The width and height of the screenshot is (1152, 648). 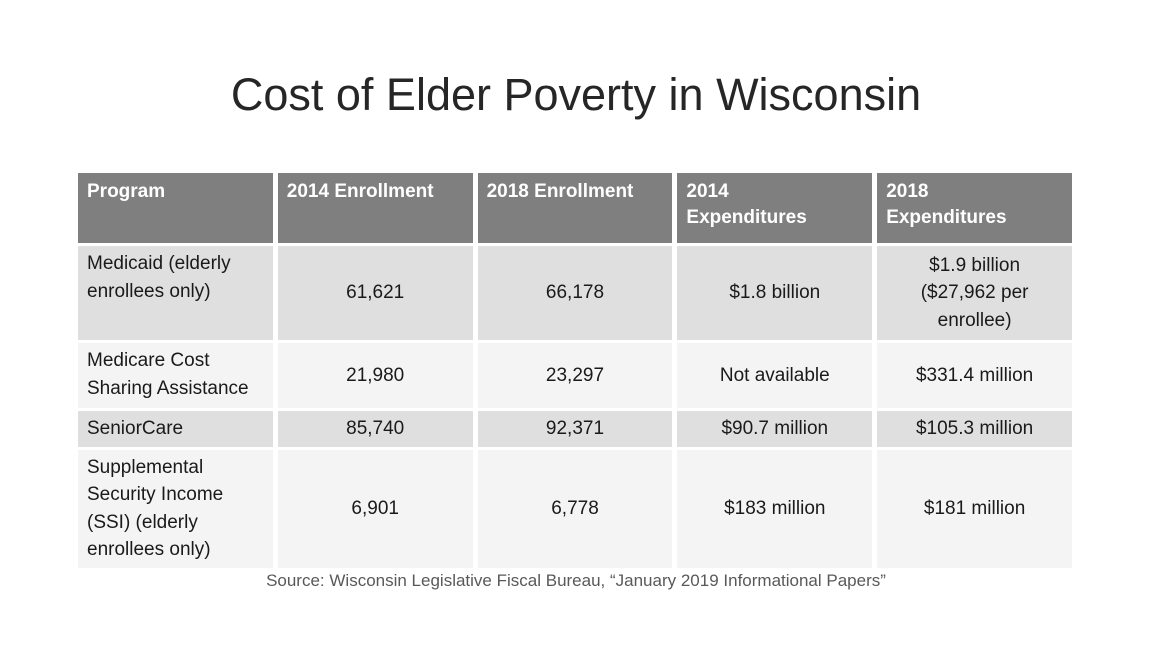 I want to click on cell-2018-expenditures: $105.3 million, so click(x=974, y=429).